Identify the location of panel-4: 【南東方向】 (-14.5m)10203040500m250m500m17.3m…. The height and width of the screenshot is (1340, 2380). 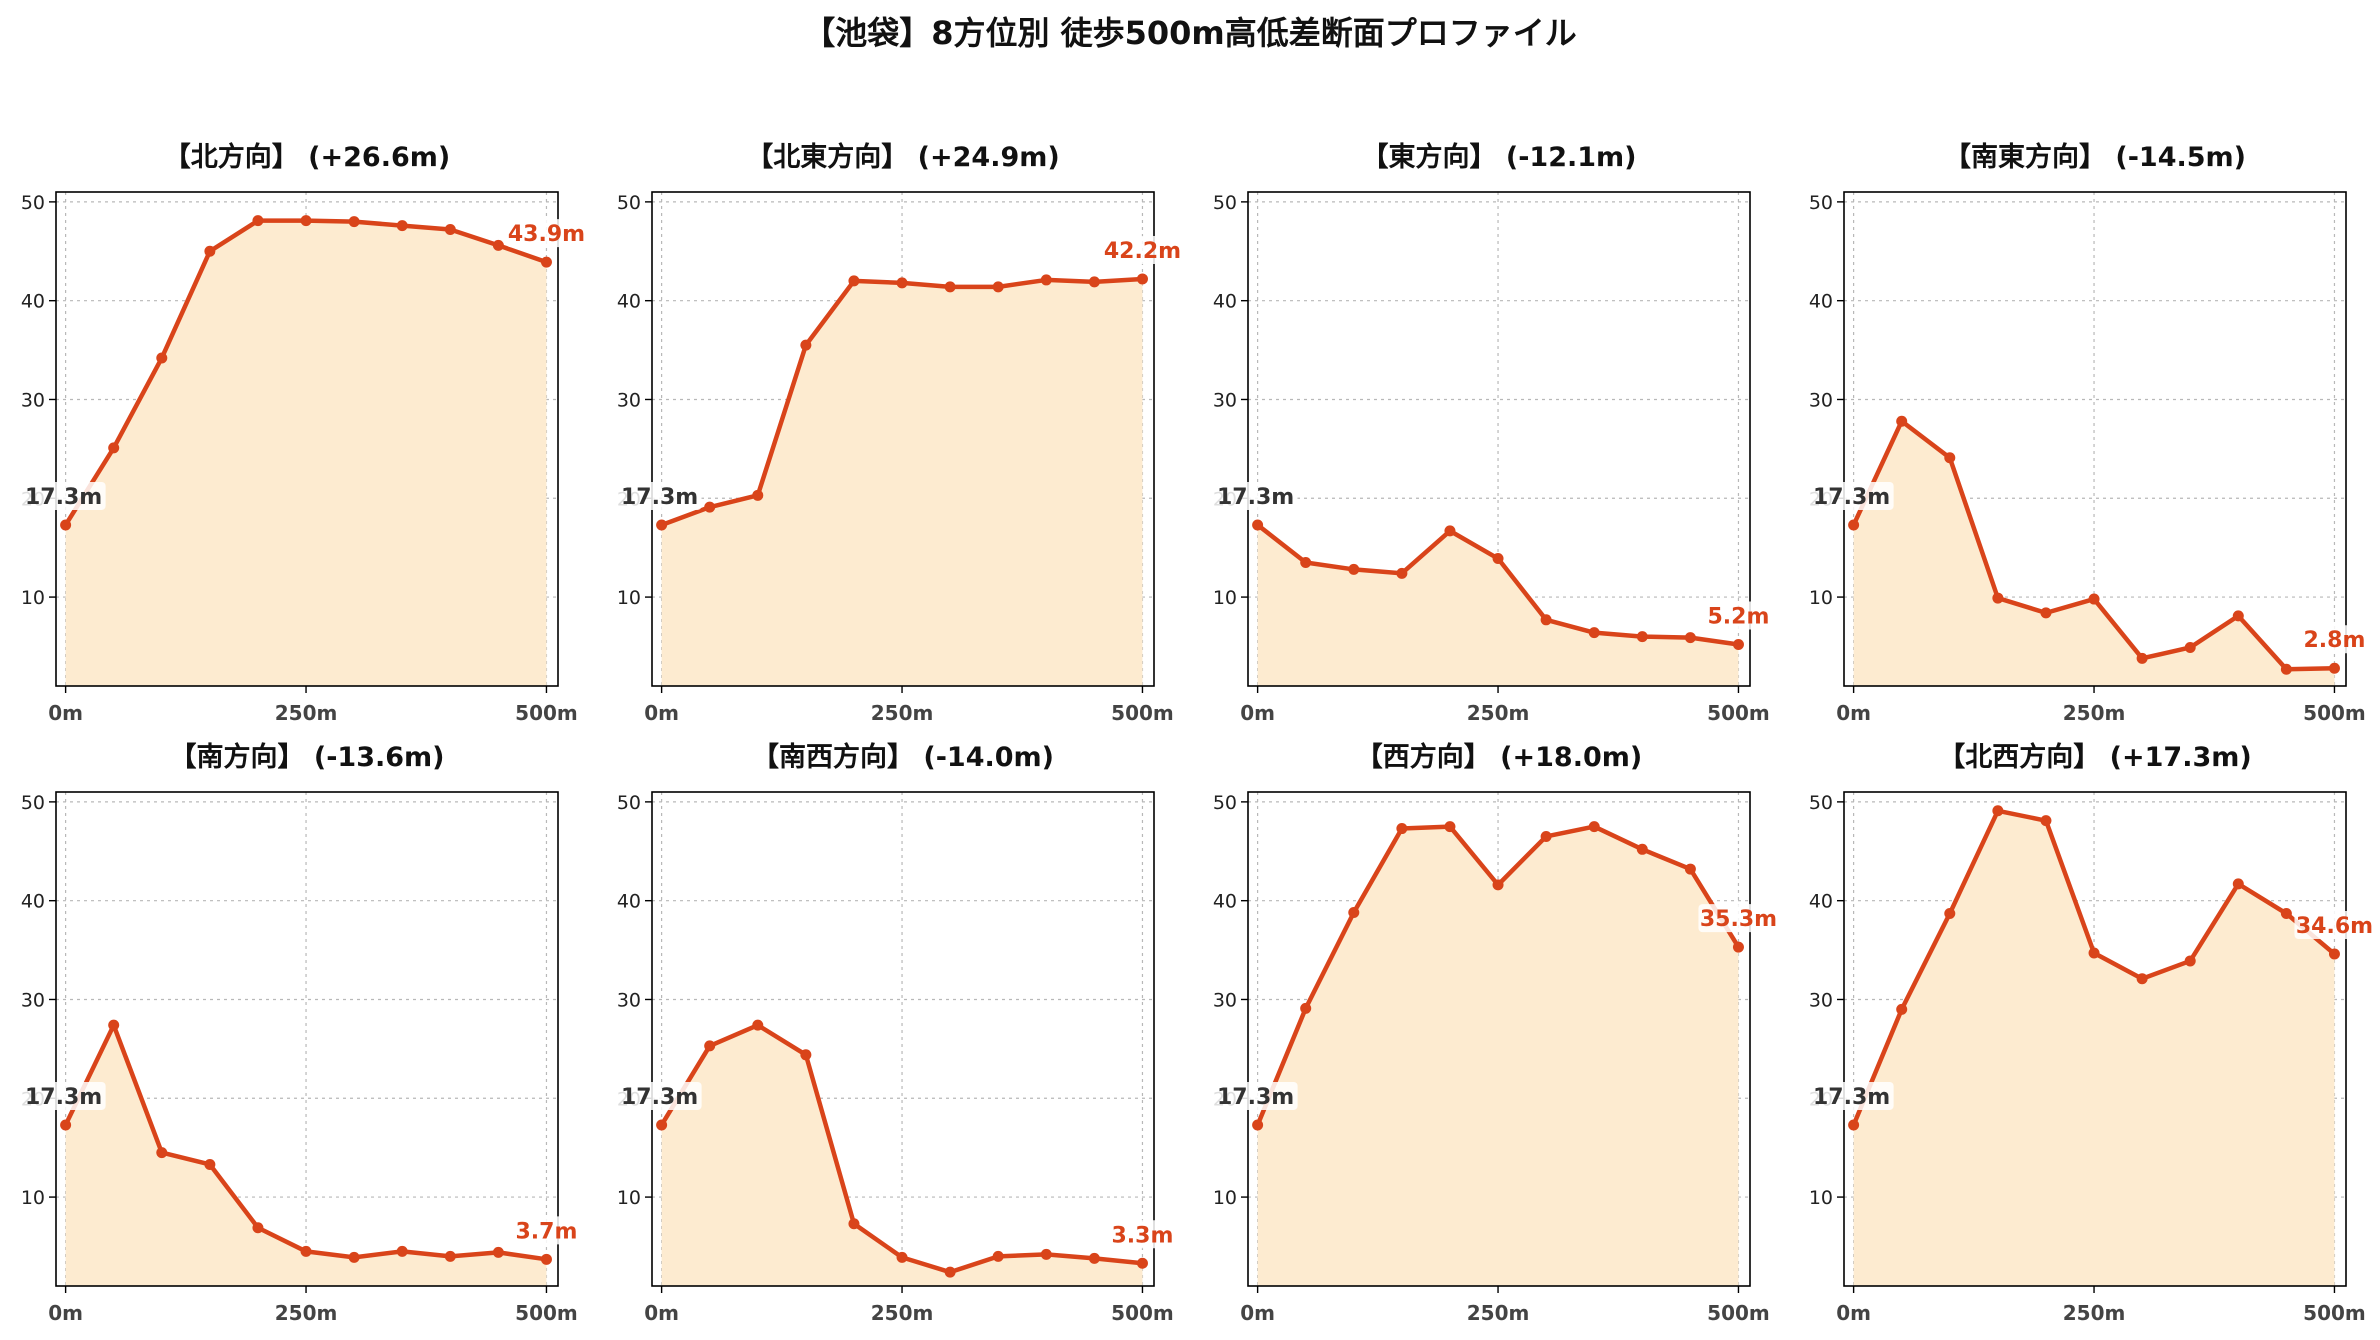
(2088, 433).